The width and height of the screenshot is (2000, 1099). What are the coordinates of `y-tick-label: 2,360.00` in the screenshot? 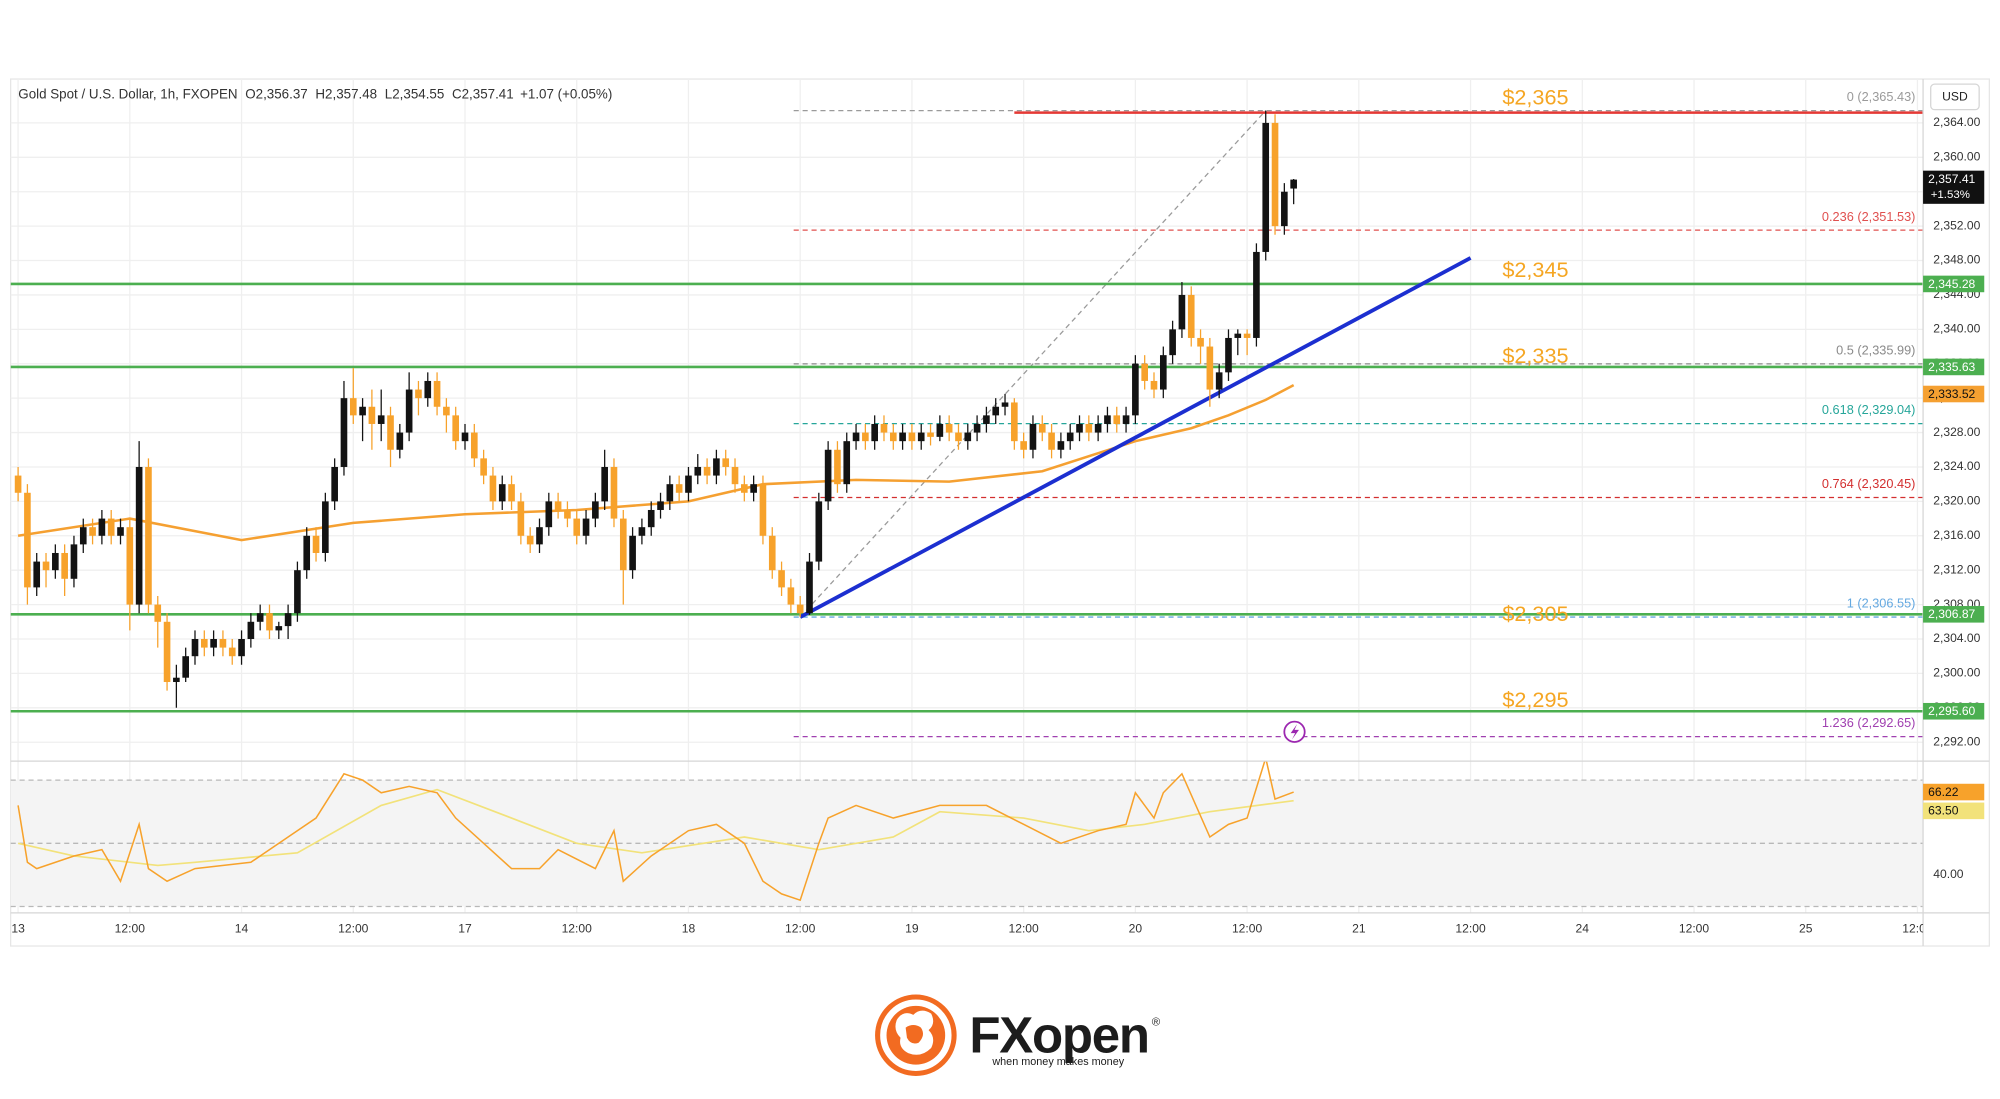 It's located at (1956, 157).